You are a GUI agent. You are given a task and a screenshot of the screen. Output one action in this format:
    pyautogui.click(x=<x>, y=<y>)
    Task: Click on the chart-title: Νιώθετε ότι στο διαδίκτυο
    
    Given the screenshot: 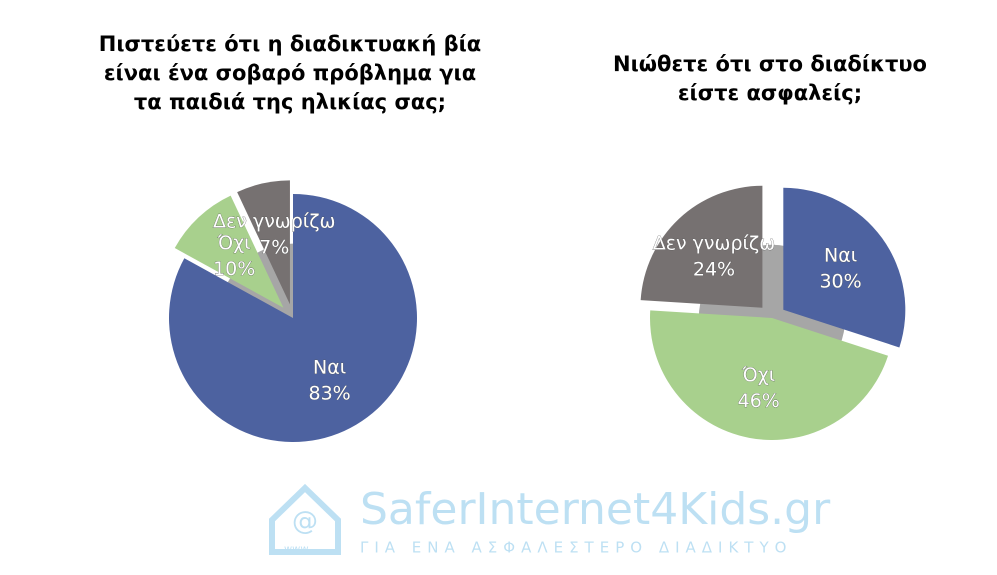 What is the action you would take?
    pyautogui.click(x=770, y=64)
    